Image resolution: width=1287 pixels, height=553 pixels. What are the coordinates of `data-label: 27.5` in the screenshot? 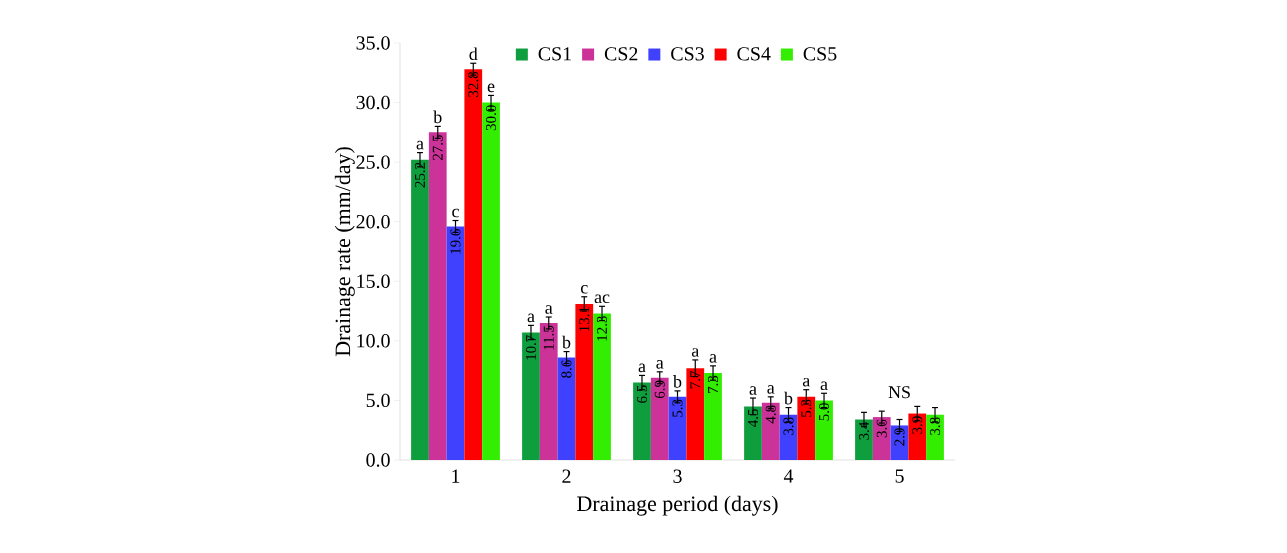 It's located at (437, 148).